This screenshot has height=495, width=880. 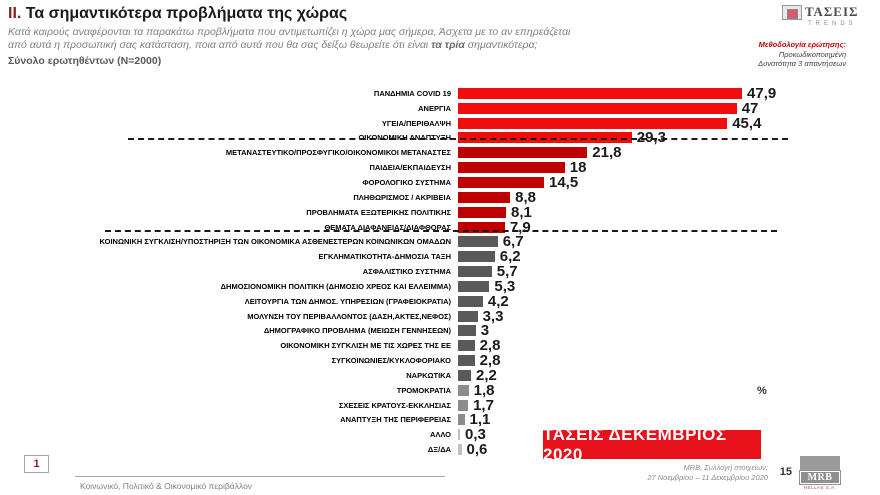 I want to click on taseis-logo: ΤΑΣΕΙΣ TRENDS, so click(x=825, y=15).